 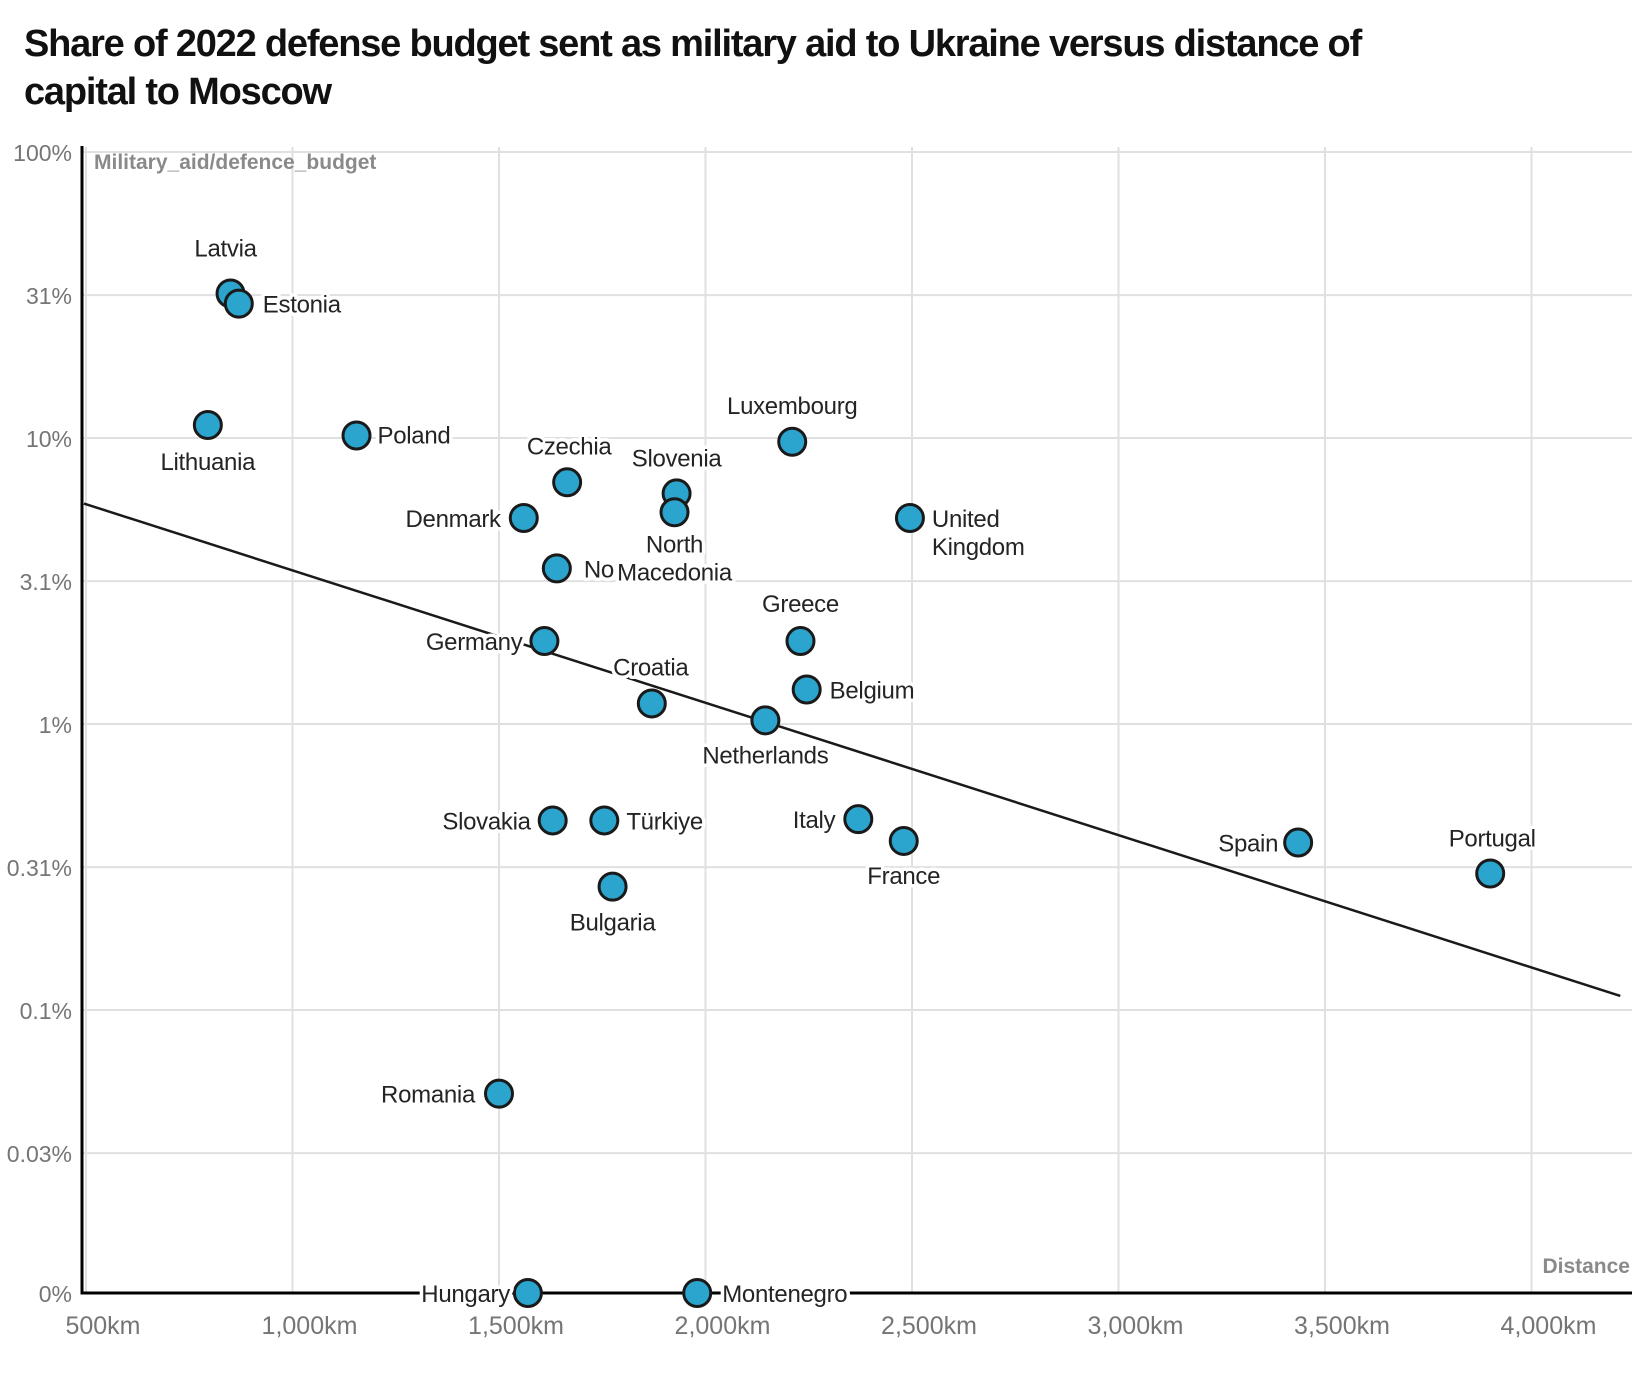 I want to click on point-label-united-kingdom-line-2: Kingdom, so click(x=978, y=547).